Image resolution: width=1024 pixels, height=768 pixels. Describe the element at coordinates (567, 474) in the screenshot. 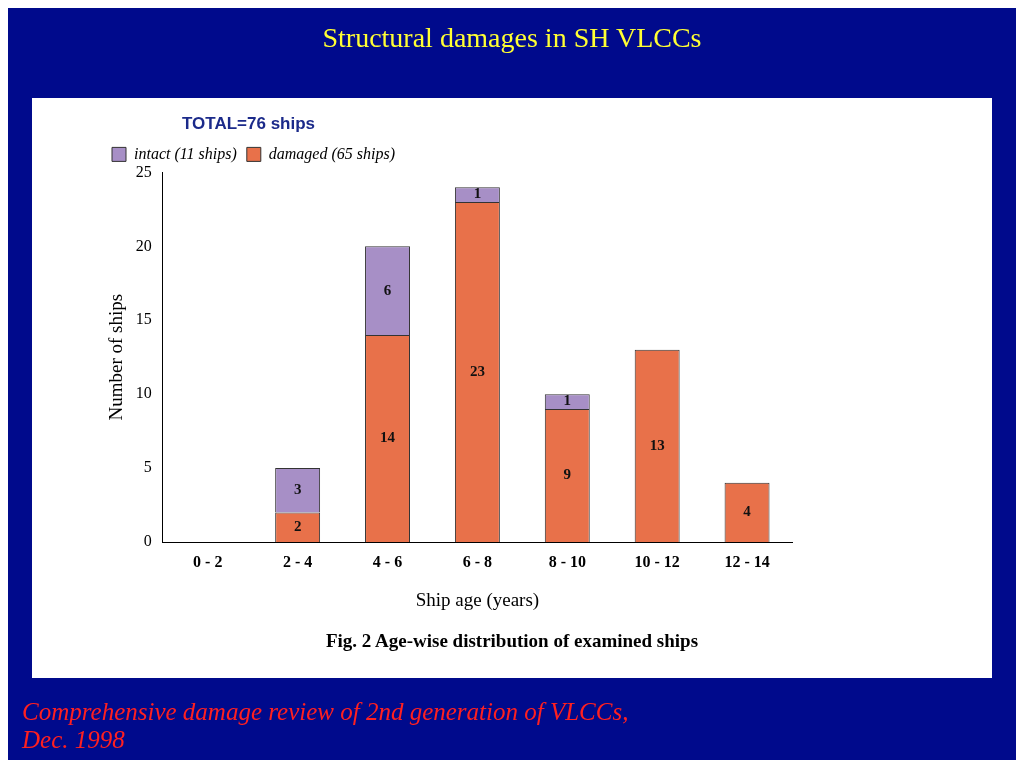

I see `data-label: 9` at that location.